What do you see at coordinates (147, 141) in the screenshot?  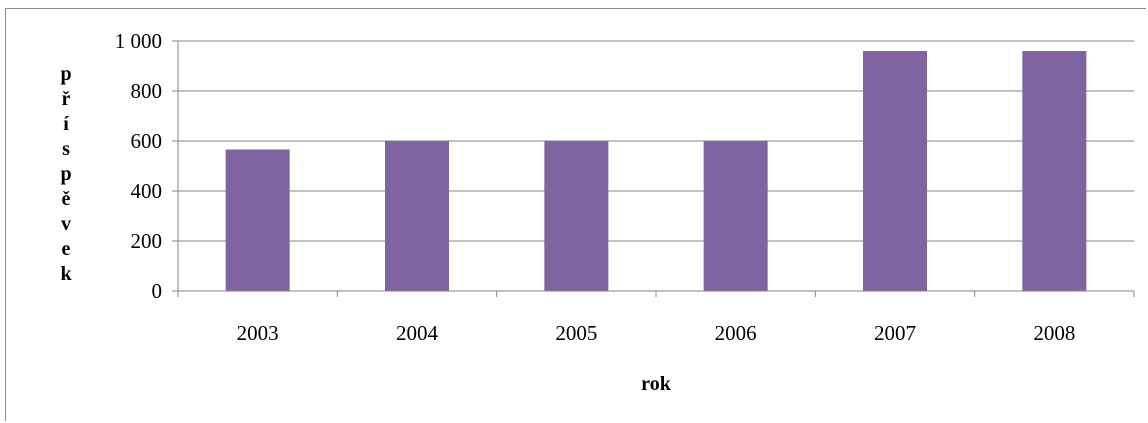 I see `y-tick-label: 600` at bounding box center [147, 141].